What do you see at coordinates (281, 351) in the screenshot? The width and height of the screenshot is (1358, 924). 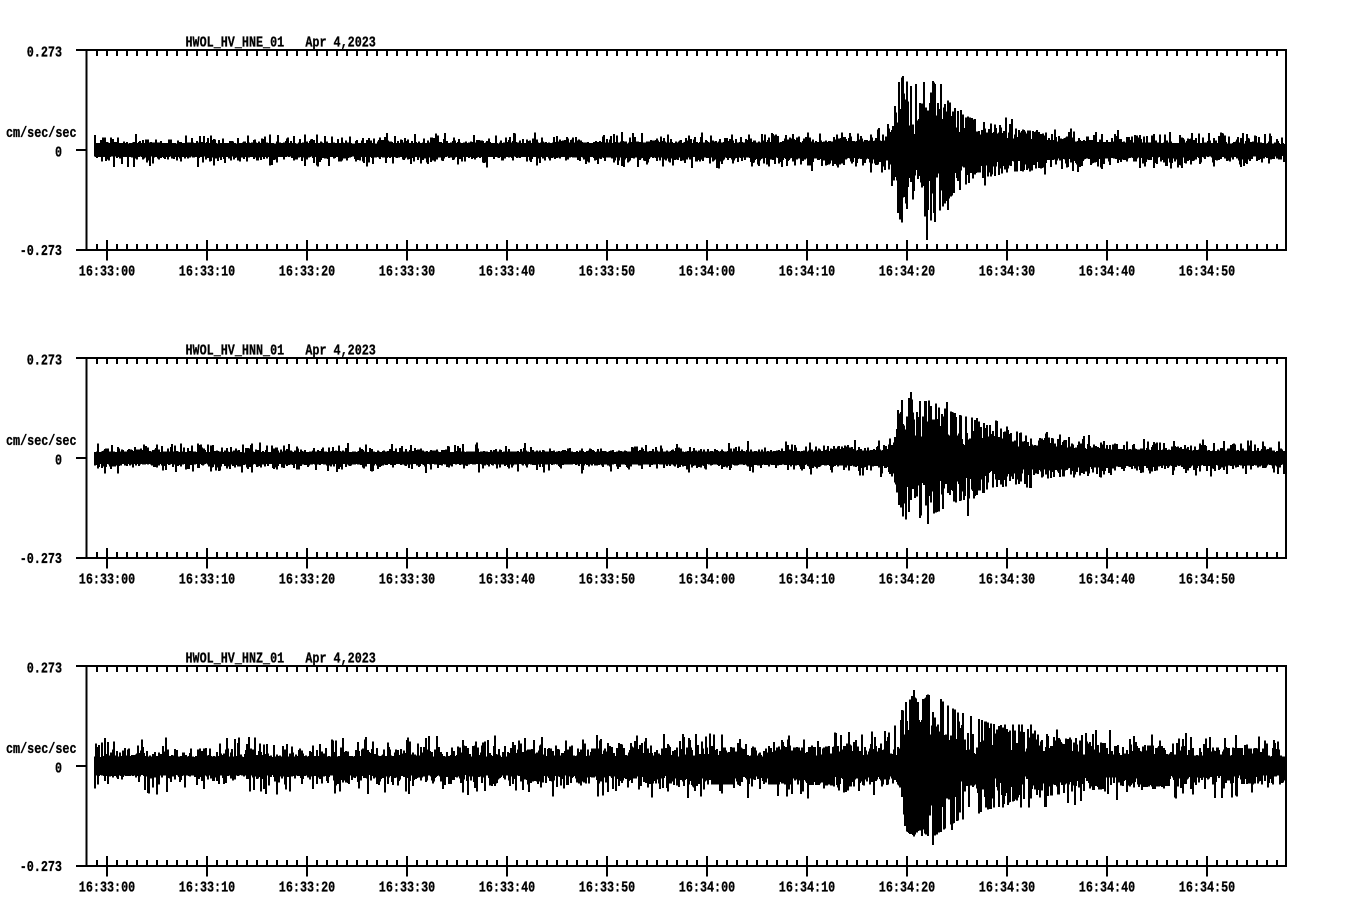 I see `svg-text: HWOL_HV_HNN_01 Apr 4,2023` at bounding box center [281, 351].